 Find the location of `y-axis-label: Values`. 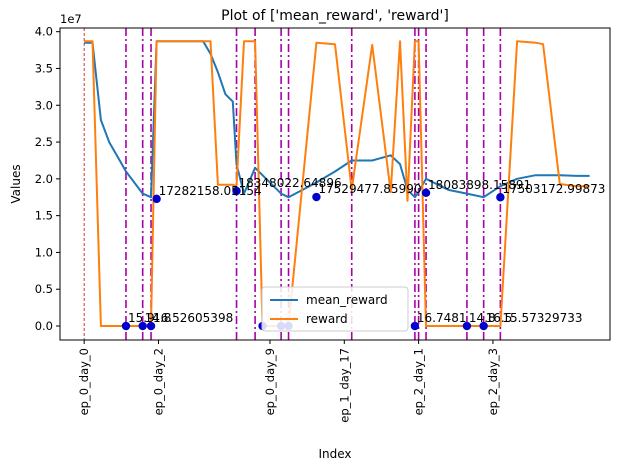

y-axis-label: Values is located at coordinates (16, 183).